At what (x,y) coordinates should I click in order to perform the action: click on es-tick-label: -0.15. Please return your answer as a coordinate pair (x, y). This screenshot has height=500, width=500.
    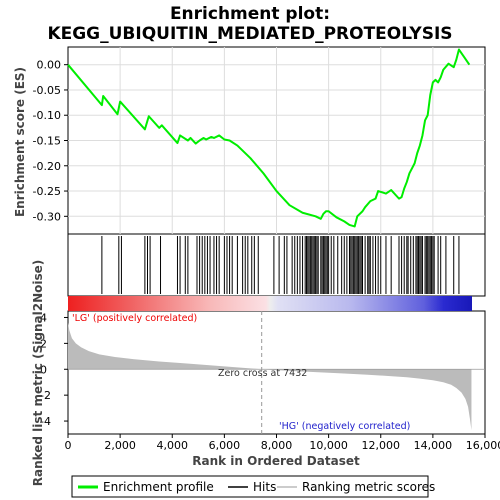
    Looking at the image, I should click on (47, 141).